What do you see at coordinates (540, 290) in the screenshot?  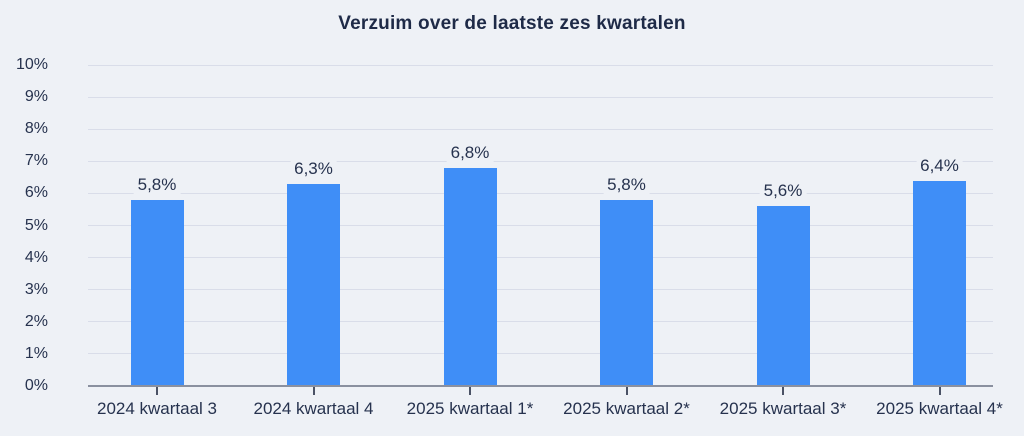 I see `gridline-3pct` at bounding box center [540, 290].